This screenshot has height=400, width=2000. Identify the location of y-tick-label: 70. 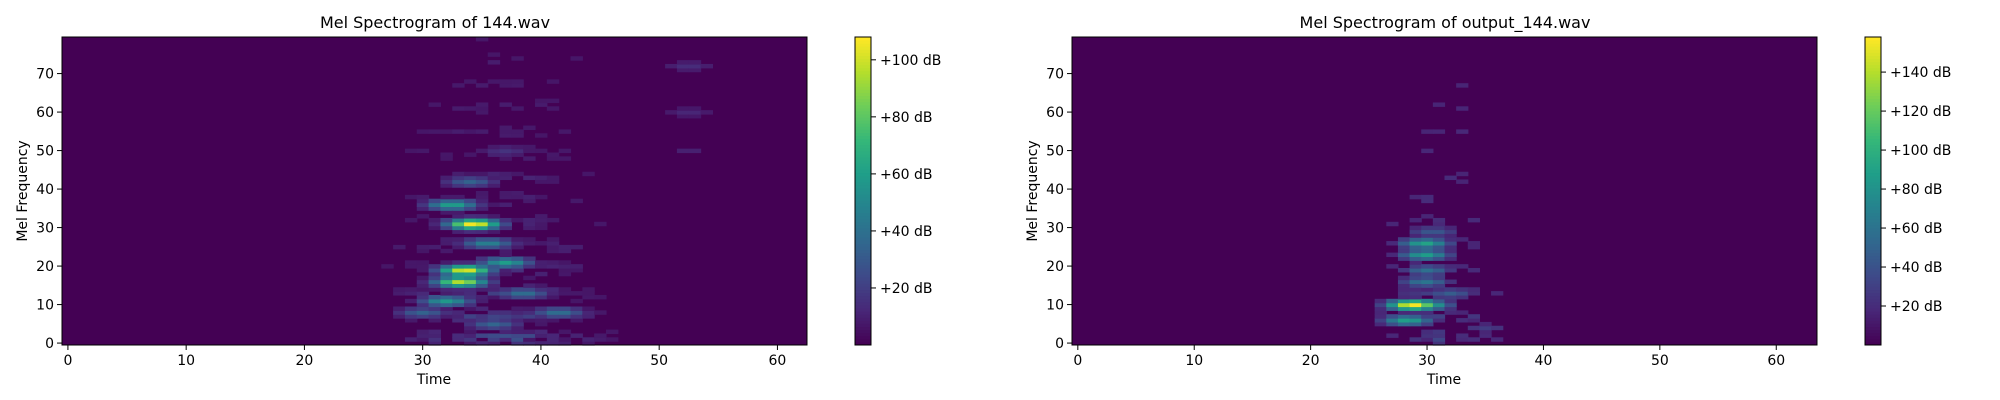
(1055, 75).